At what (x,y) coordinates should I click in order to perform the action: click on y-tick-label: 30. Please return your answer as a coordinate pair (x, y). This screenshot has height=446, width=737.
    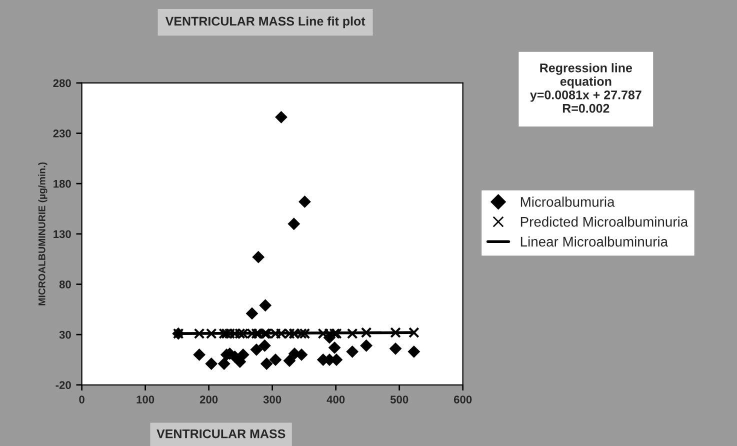
    Looking at the image, I should click on (65, 334).